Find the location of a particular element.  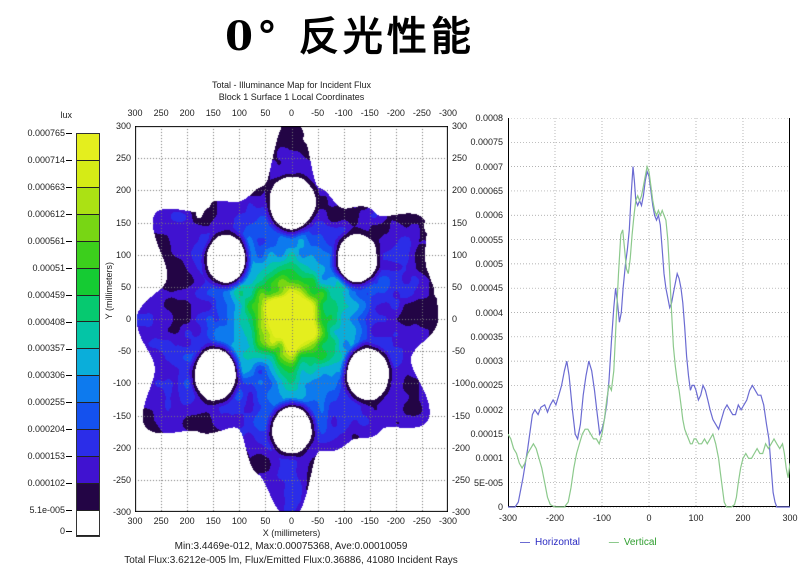

profile-y-tick: 0.0003 is located at coordinates (489, 361).